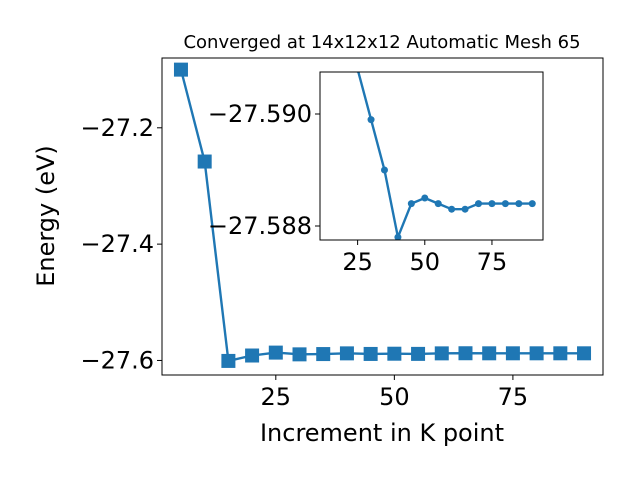 This screenshot has width=640, height=480. What do you see at coordinates (382, 433) in the screenshot?
I see `x-axis-label: Increment in K point` at bounding box center [382, 433].